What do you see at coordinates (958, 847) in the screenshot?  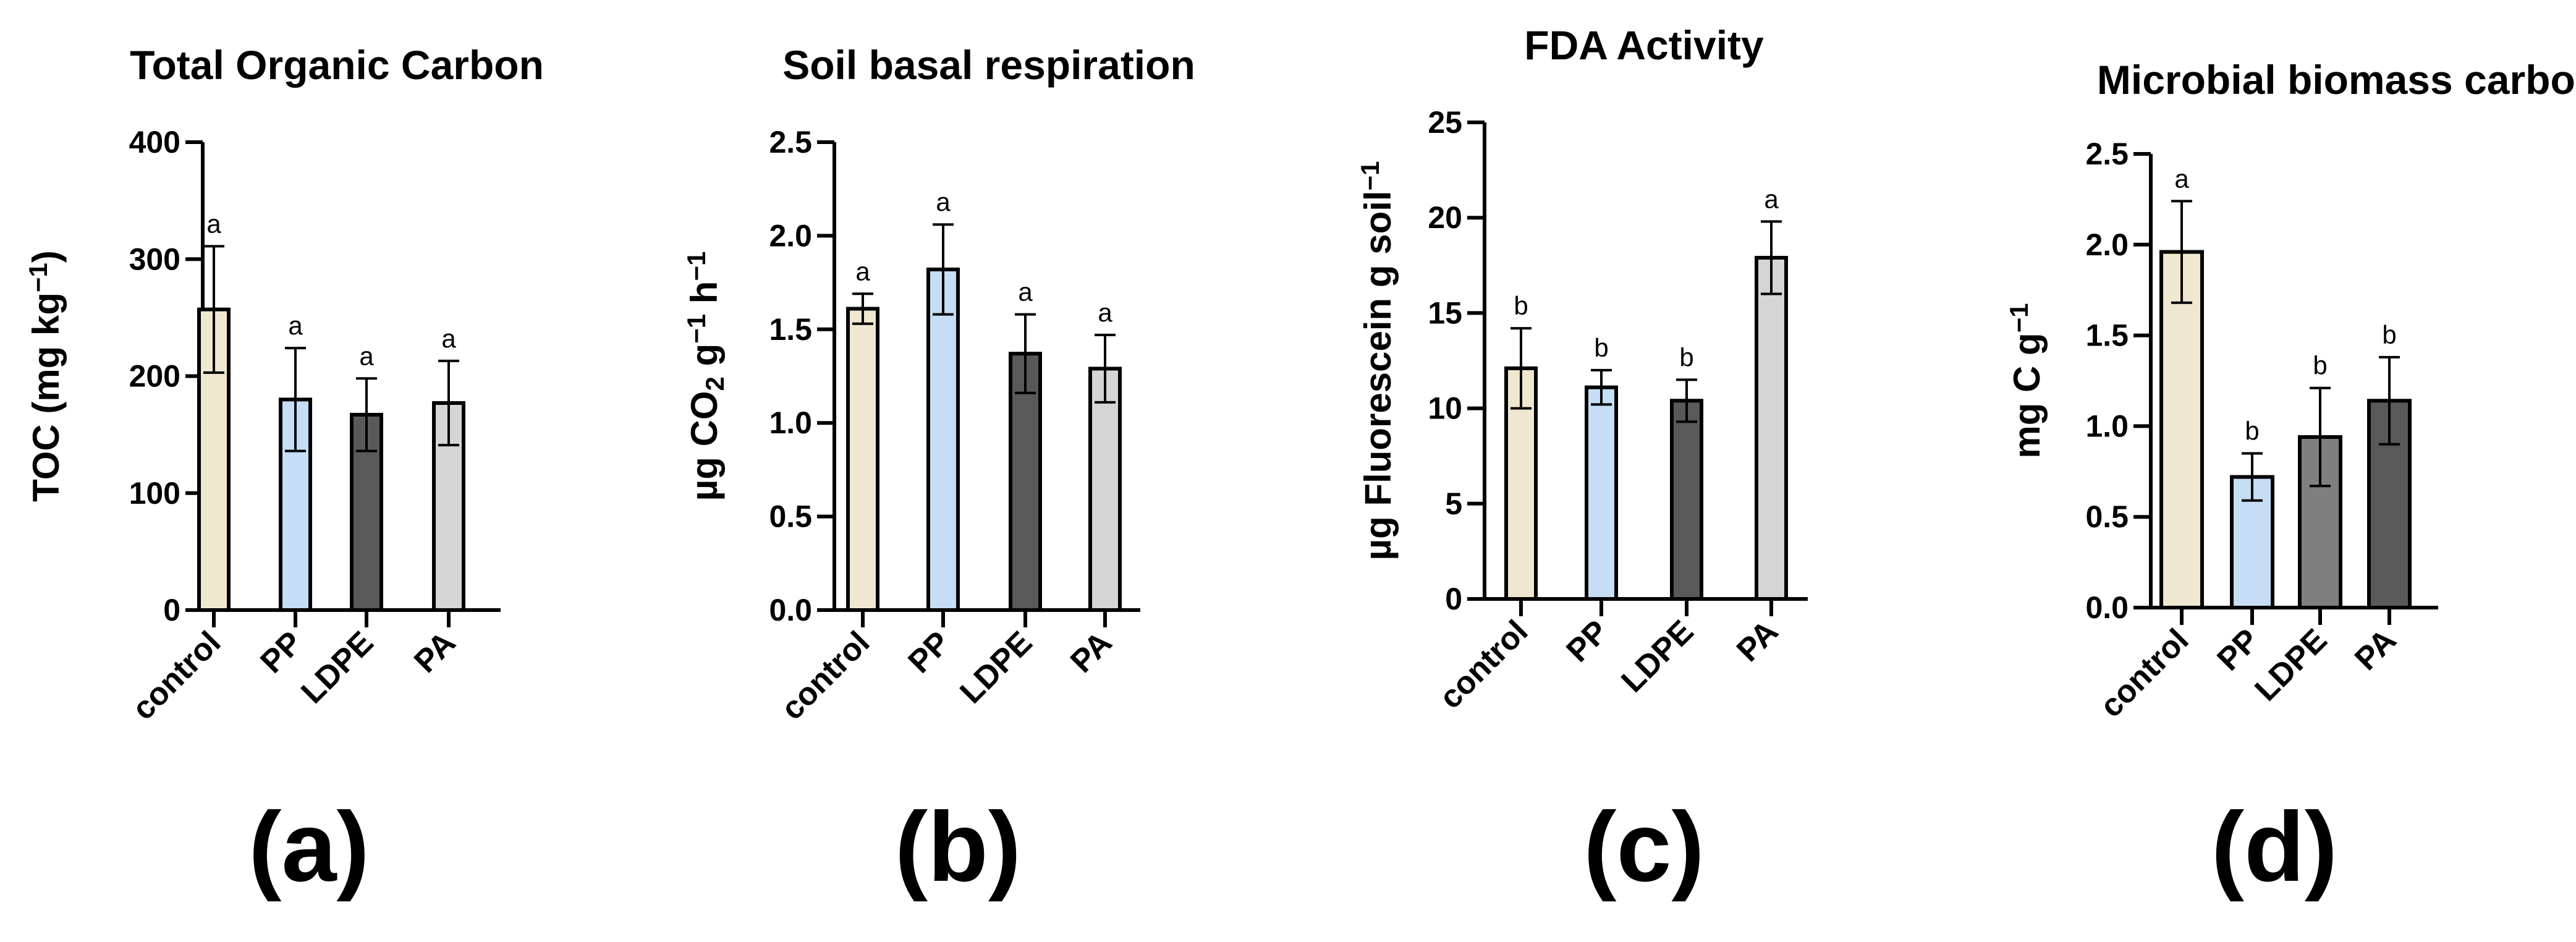 I see `panel-label: (b)` at bounding box center [958, 847].